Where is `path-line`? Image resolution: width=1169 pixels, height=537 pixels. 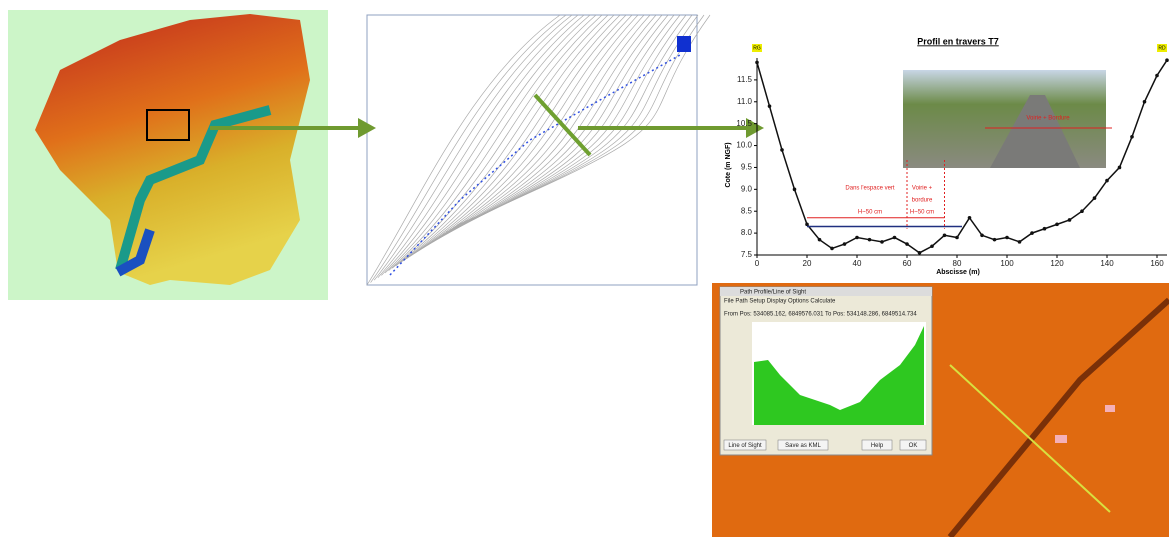 path-line is located at coordinates (1030, 438).